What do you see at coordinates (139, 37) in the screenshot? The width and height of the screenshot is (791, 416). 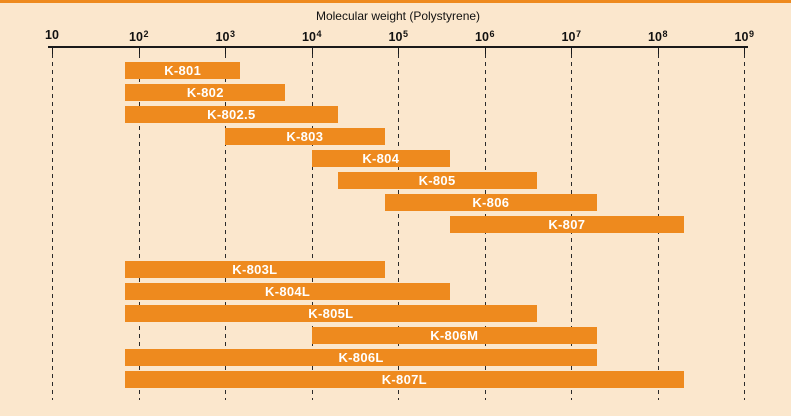 I see `x-tick-label-1e2: 10²` at bounding box center [139, 37].